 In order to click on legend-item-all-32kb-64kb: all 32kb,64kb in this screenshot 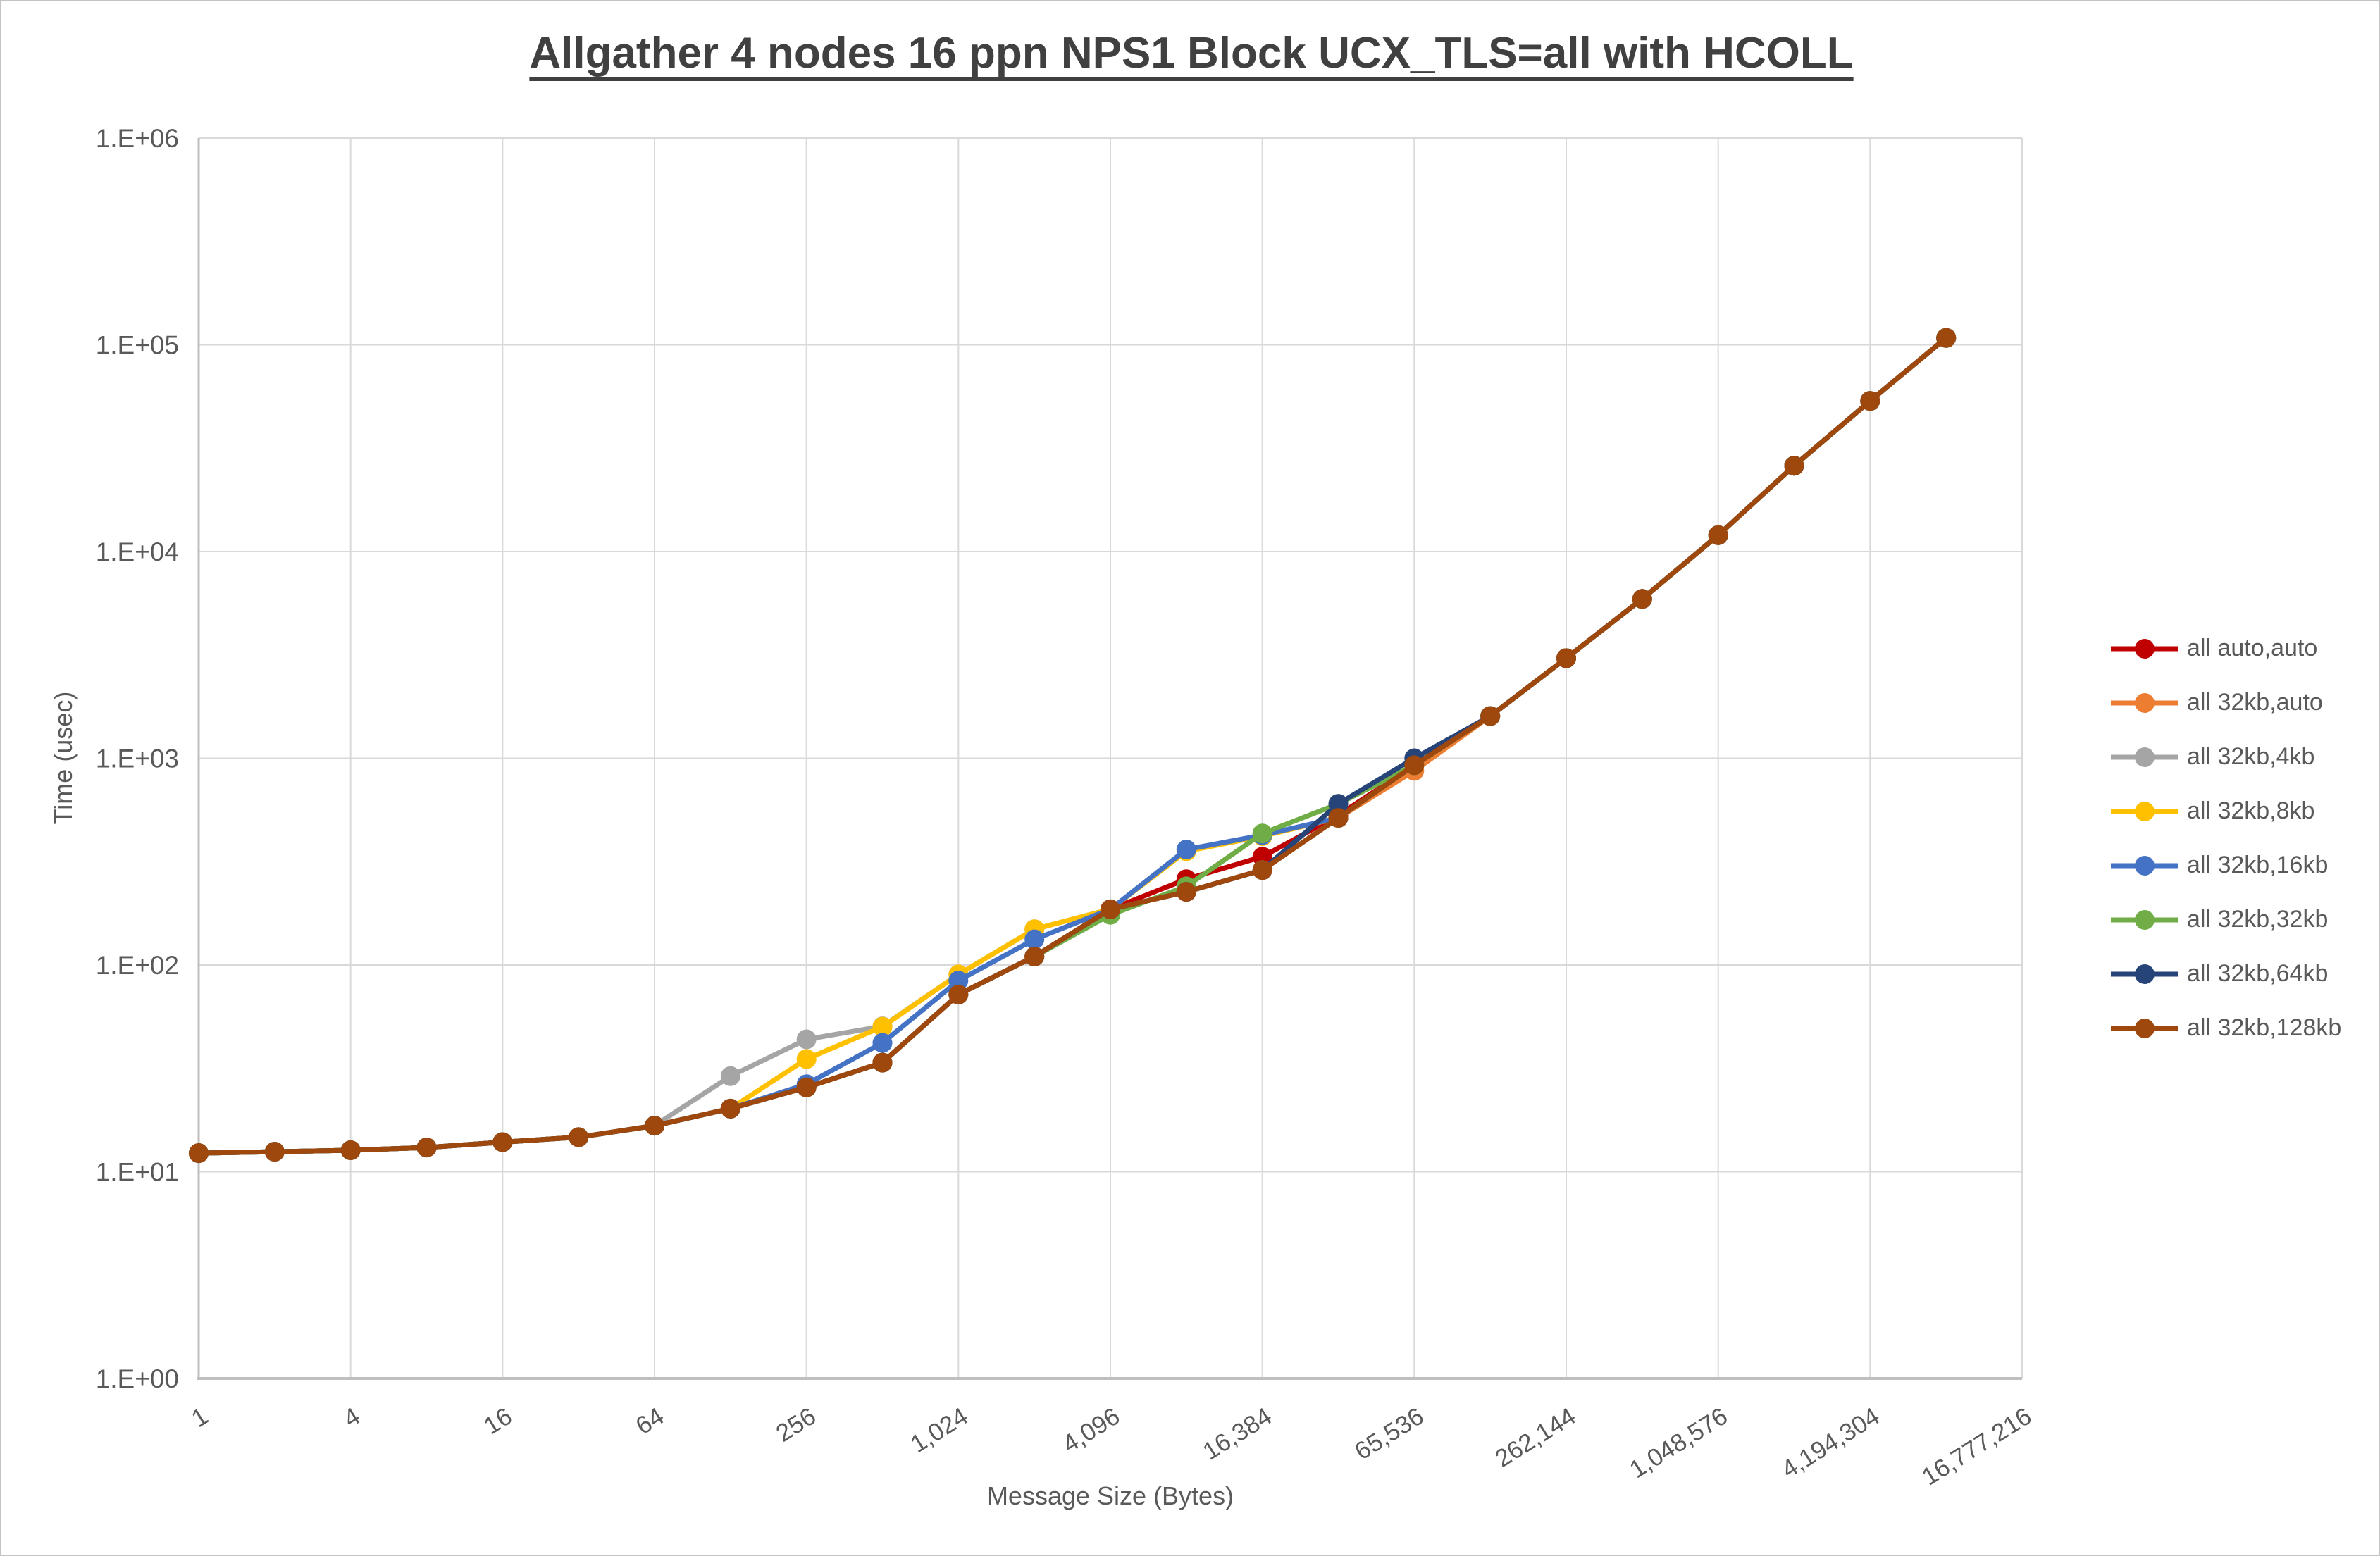, I will do `click(2225, 974)`.